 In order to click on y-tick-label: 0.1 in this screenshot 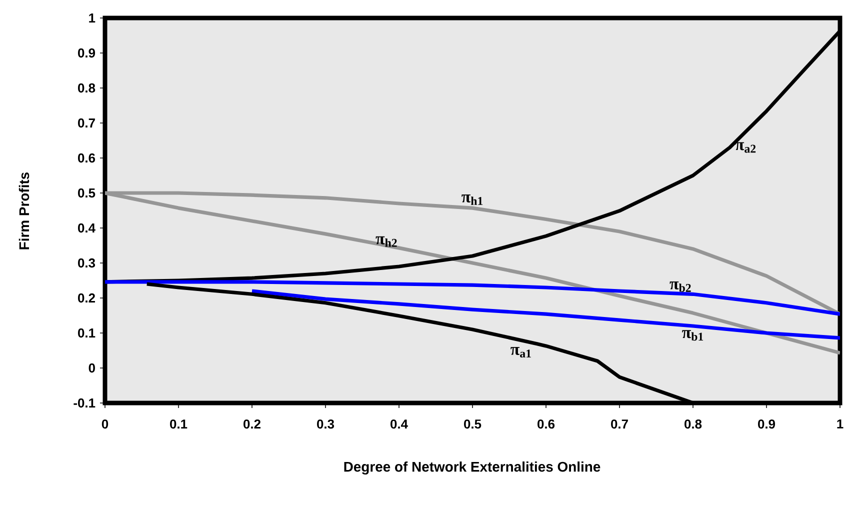, I will do `click(87, 333)`.